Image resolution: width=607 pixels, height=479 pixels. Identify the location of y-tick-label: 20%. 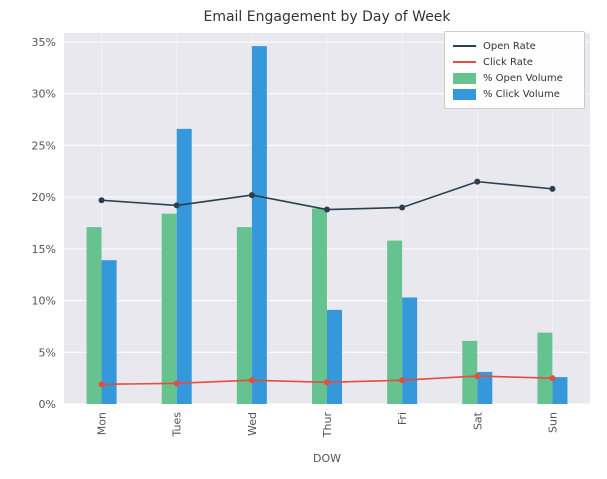
(44, 197).